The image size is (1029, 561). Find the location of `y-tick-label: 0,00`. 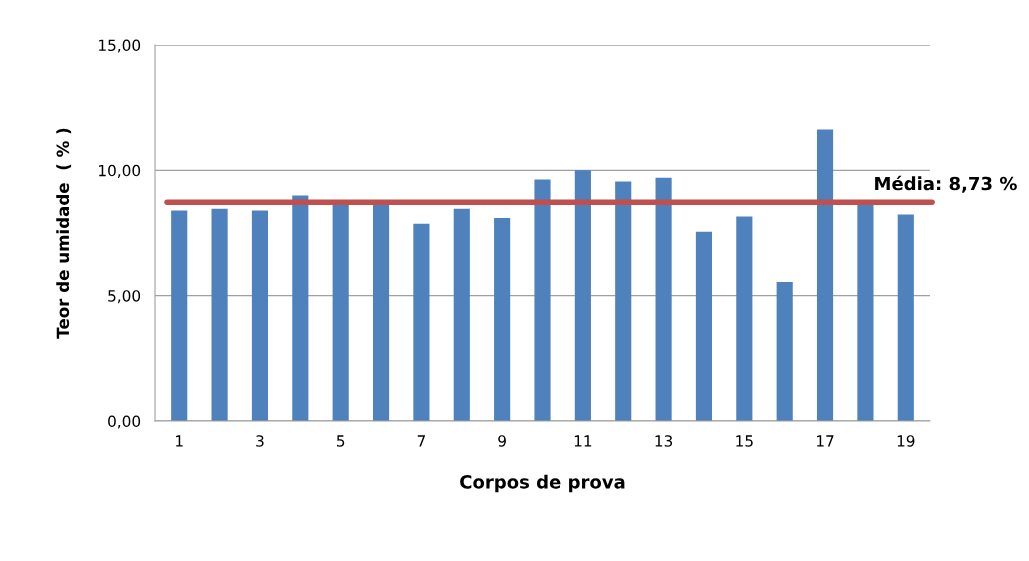

y-tick-label: 0,00 is located at coordinates (124, 422).